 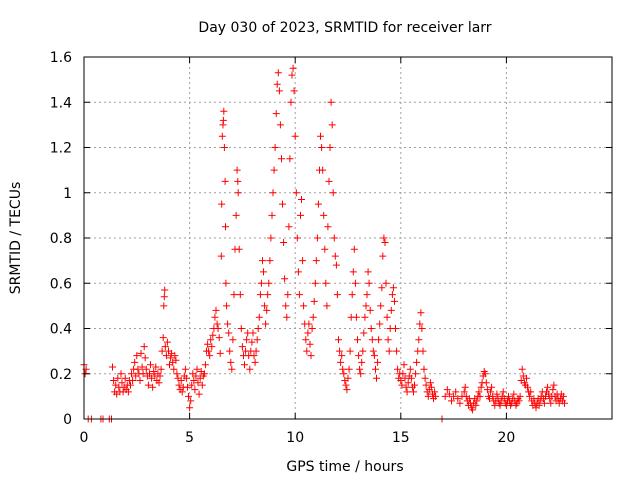 I want to click on y-tick-label: 1.4, so click(x=61, y=103).